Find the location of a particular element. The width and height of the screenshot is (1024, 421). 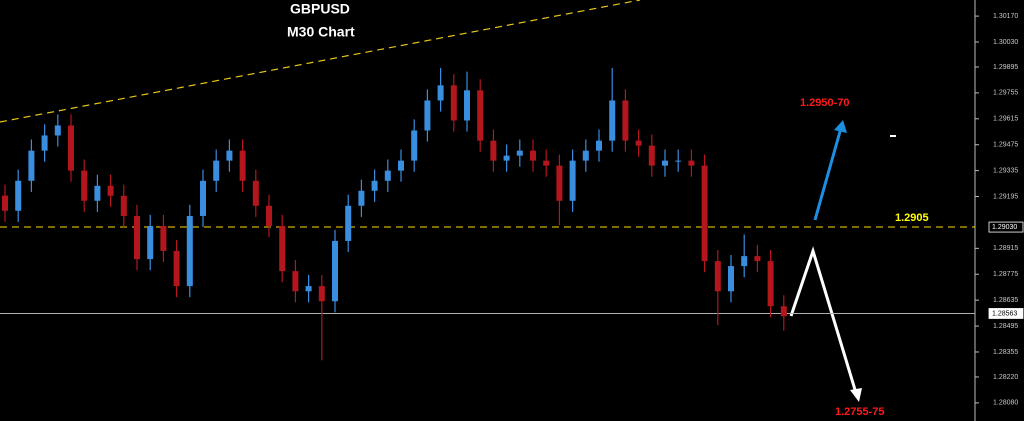

y-tick-label: 1.28915 is located at coordinates (1005, 248).